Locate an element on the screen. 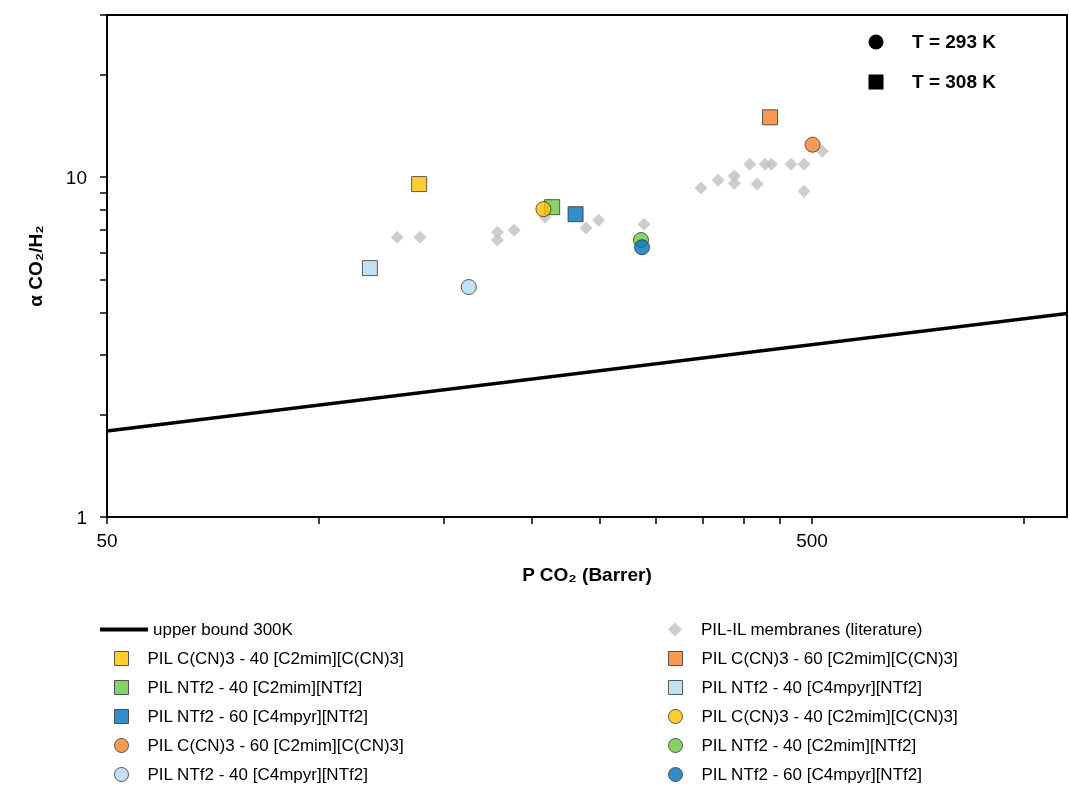 This screenshot has width=1069, height=787. x-axis-title: P CO₂ (Barrer) is located at coordinates (587, 574).